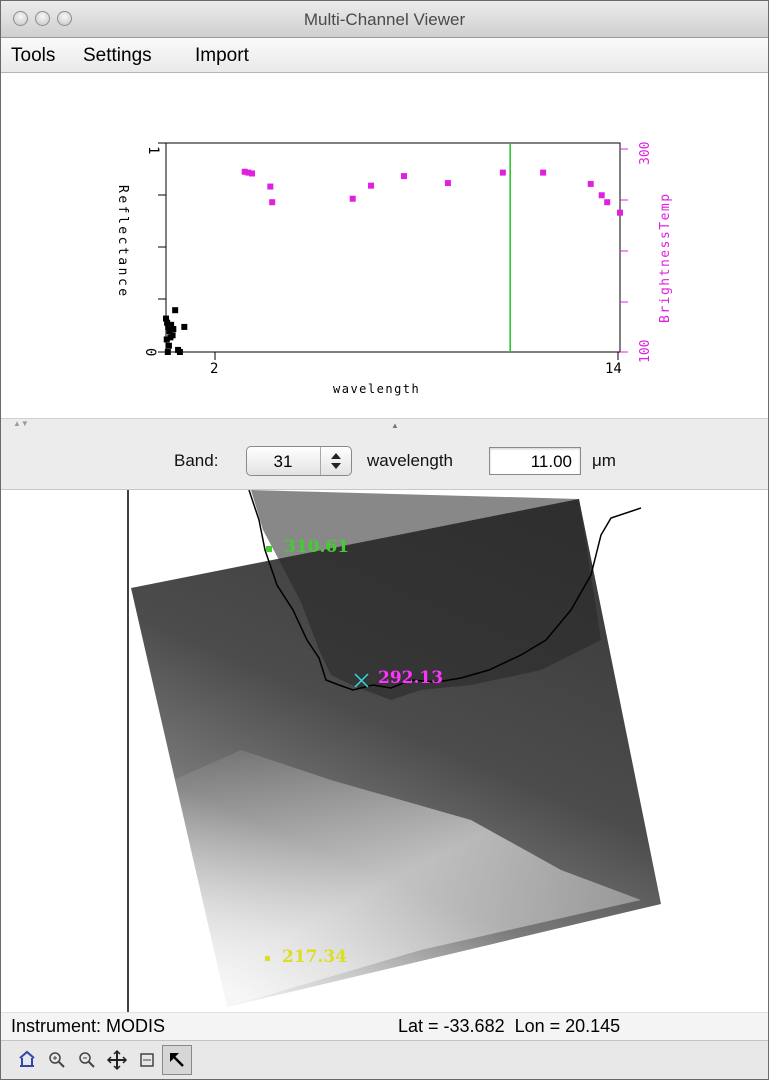  I want to click on y-tick-label-top: 1, so click(153, 150).